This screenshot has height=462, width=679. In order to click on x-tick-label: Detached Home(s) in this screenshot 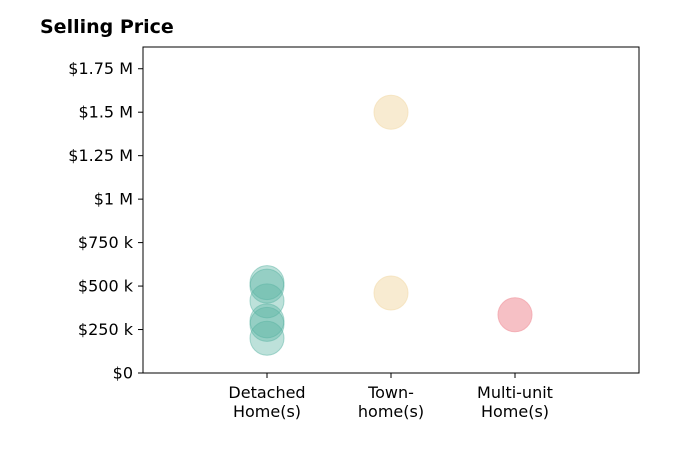, I will do `click(266, 402)`.